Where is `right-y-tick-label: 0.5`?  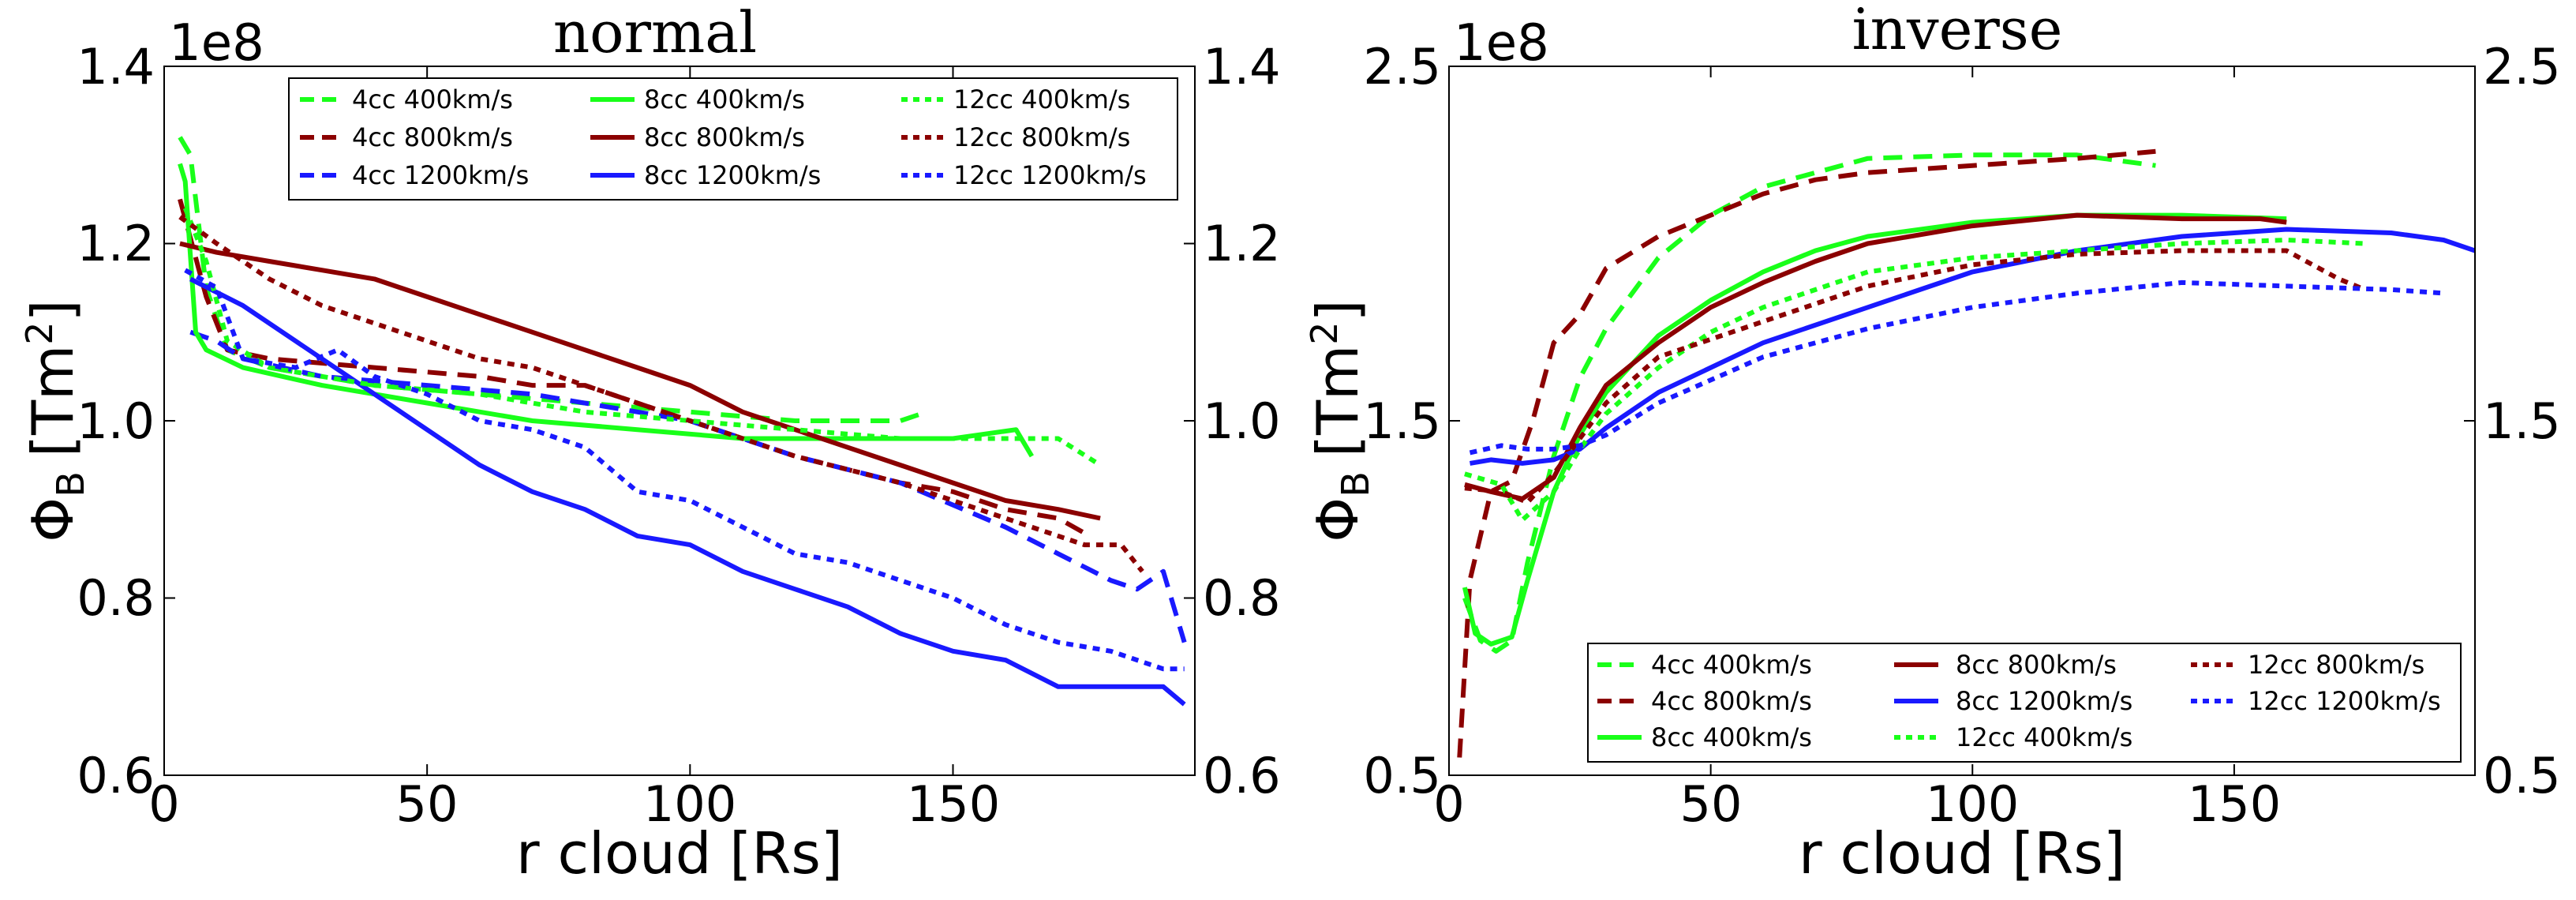 right-y-tick-label: 0.5 is located at coordinates (2522, 775).